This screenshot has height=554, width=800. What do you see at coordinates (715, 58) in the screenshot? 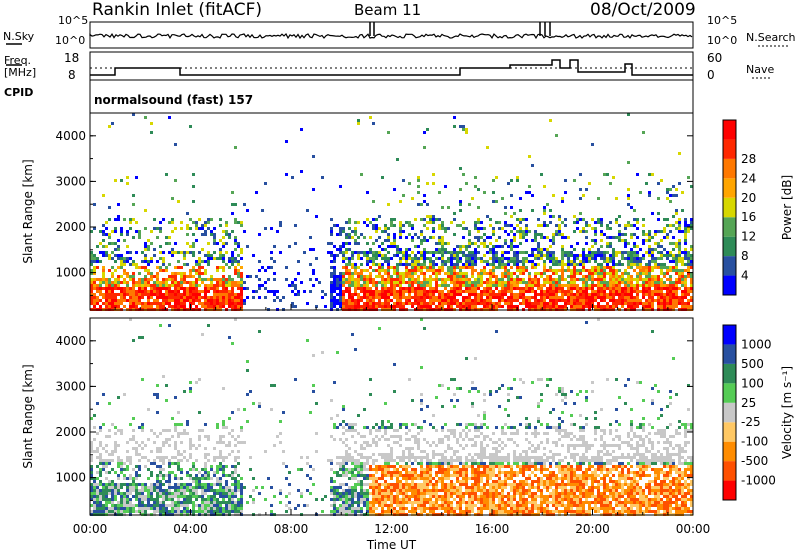
I see `nave-tick-top: 60` at bounding box center [715, 58].